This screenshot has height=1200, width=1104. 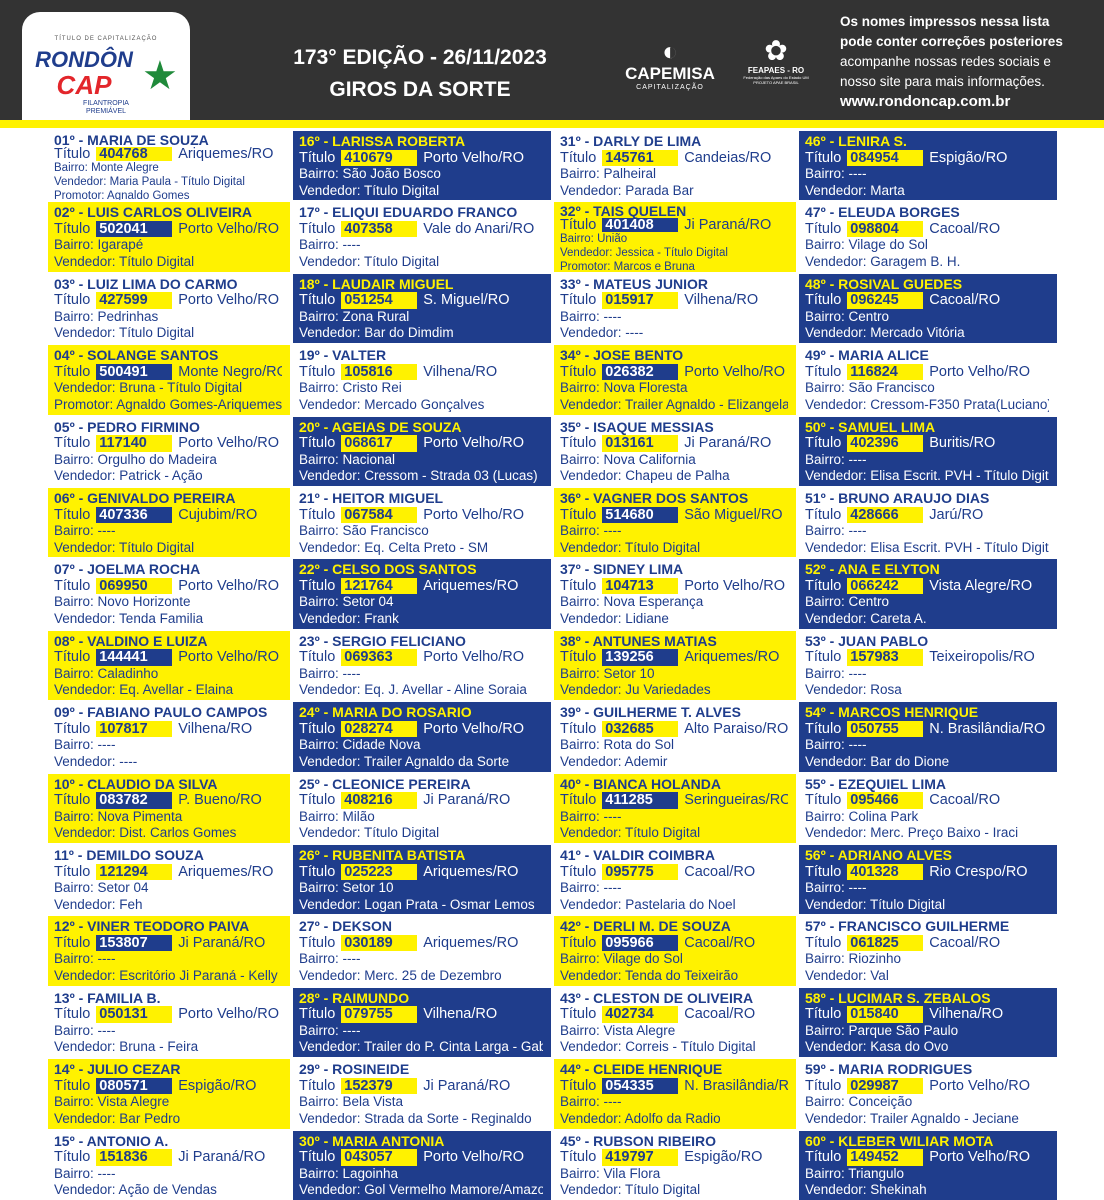 I want to click on winner-heading: 50º - SAMUEL LIMA, so click(x=927, y=427).